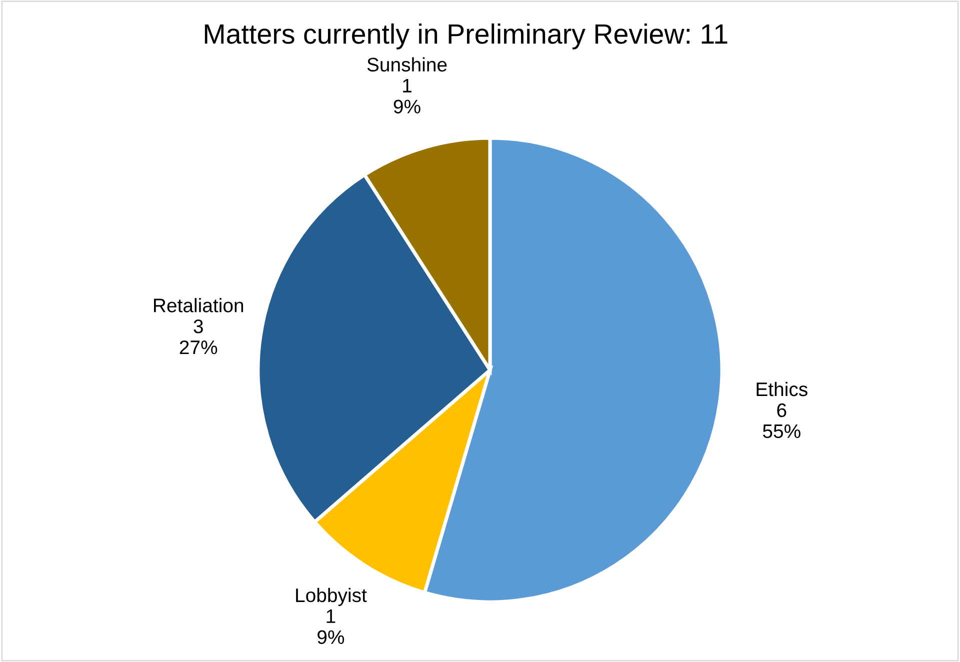  Describe the element at coordinates (782, 389) in the screenshot. I see `slice-label: Ethics` at that location.